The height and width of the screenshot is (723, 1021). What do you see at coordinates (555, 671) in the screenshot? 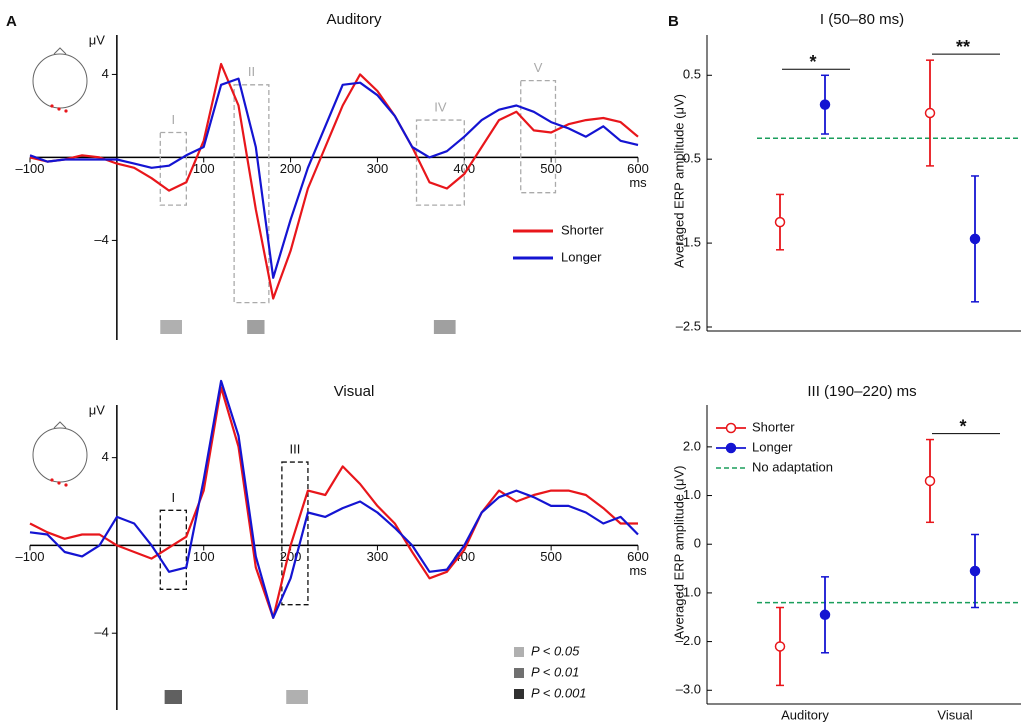
I see `p-legend-label: P < 0.01` at bounding box center [555, 671].